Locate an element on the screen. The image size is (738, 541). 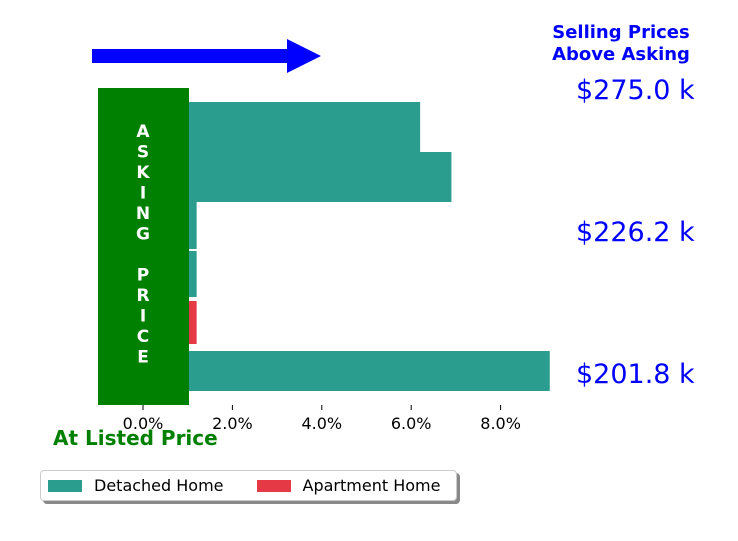
x-axis: 0.0% 2.0% 4.0% 6.0% 8.0% is located at coordinates (322, 419).